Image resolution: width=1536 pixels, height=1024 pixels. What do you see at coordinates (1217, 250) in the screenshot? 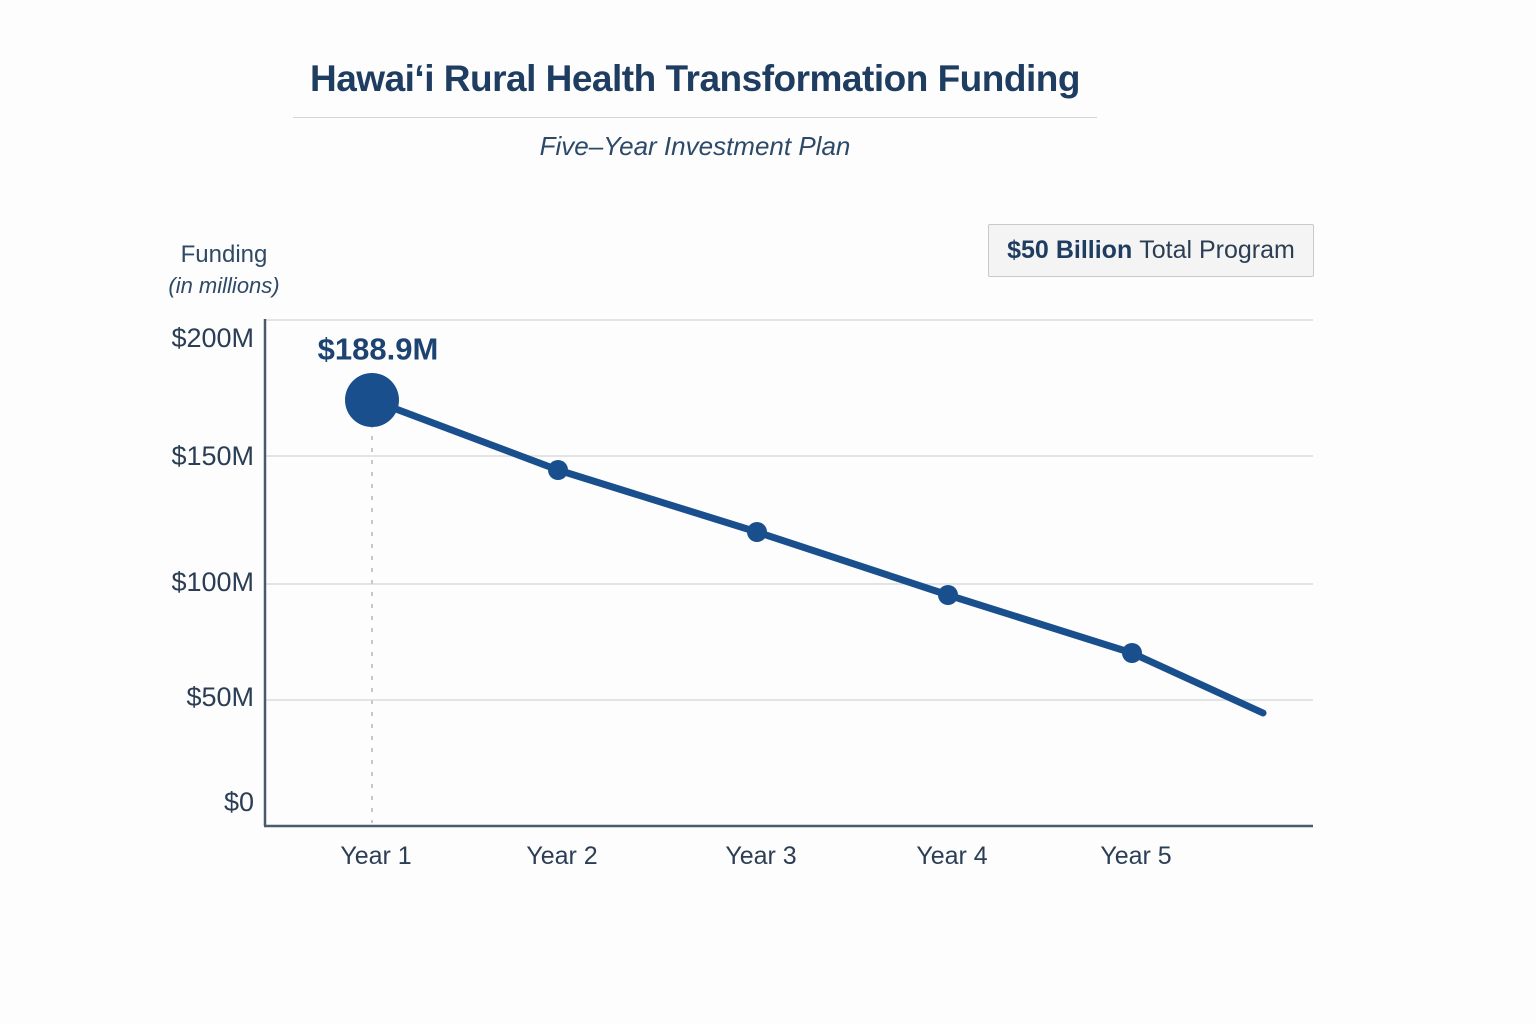
I see `badge-label: Total Program` at bounding box center [1217, 250].